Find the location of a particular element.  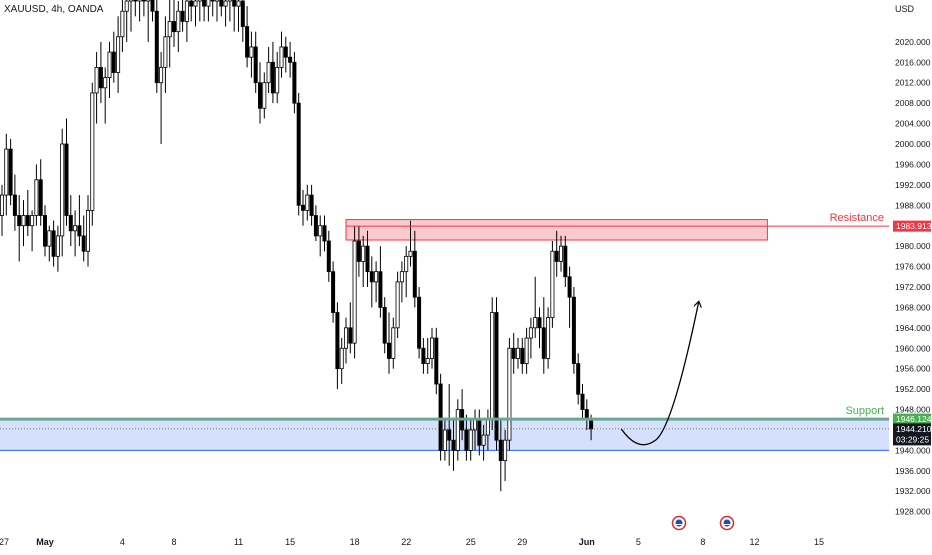

countdown-label: 03:29:25 is located at coordinates (912, 439).